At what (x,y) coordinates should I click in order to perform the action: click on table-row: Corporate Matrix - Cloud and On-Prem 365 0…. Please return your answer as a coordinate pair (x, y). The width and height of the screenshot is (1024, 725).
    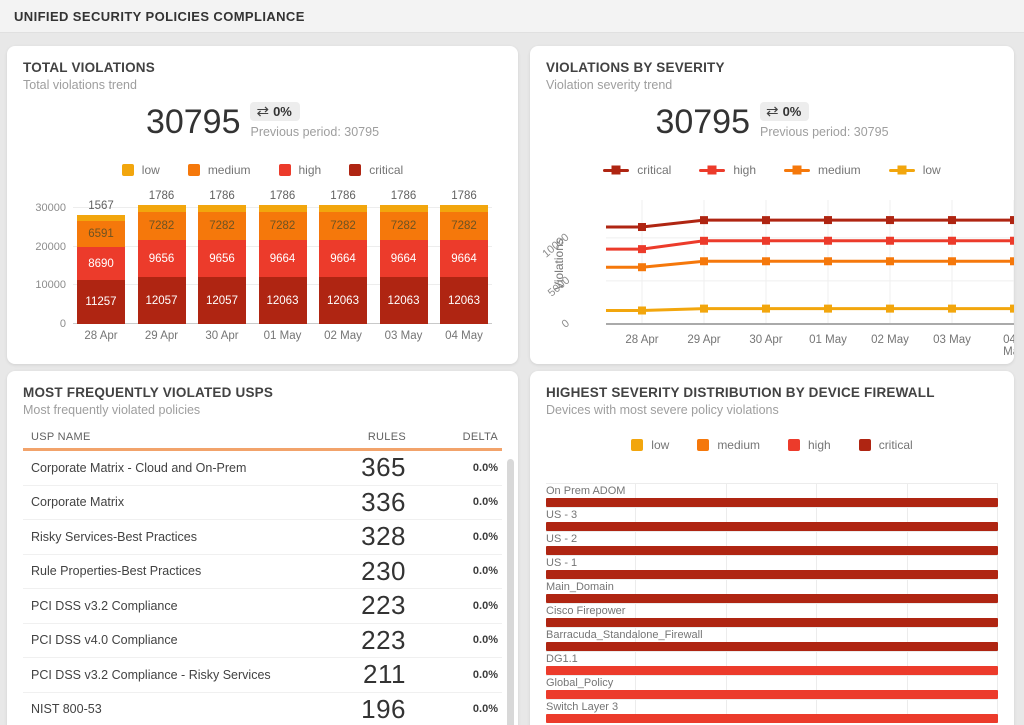
    Looking at the image, I should click on (262, 468).